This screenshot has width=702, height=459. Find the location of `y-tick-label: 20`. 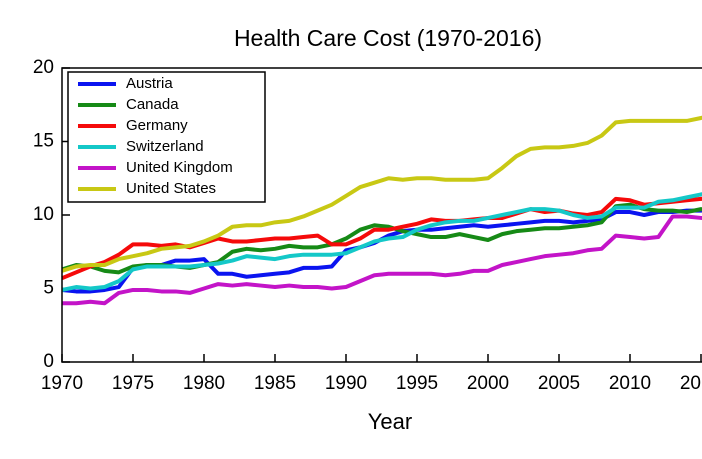

y-tick-label: 20 is located at coordinates (43, 67).